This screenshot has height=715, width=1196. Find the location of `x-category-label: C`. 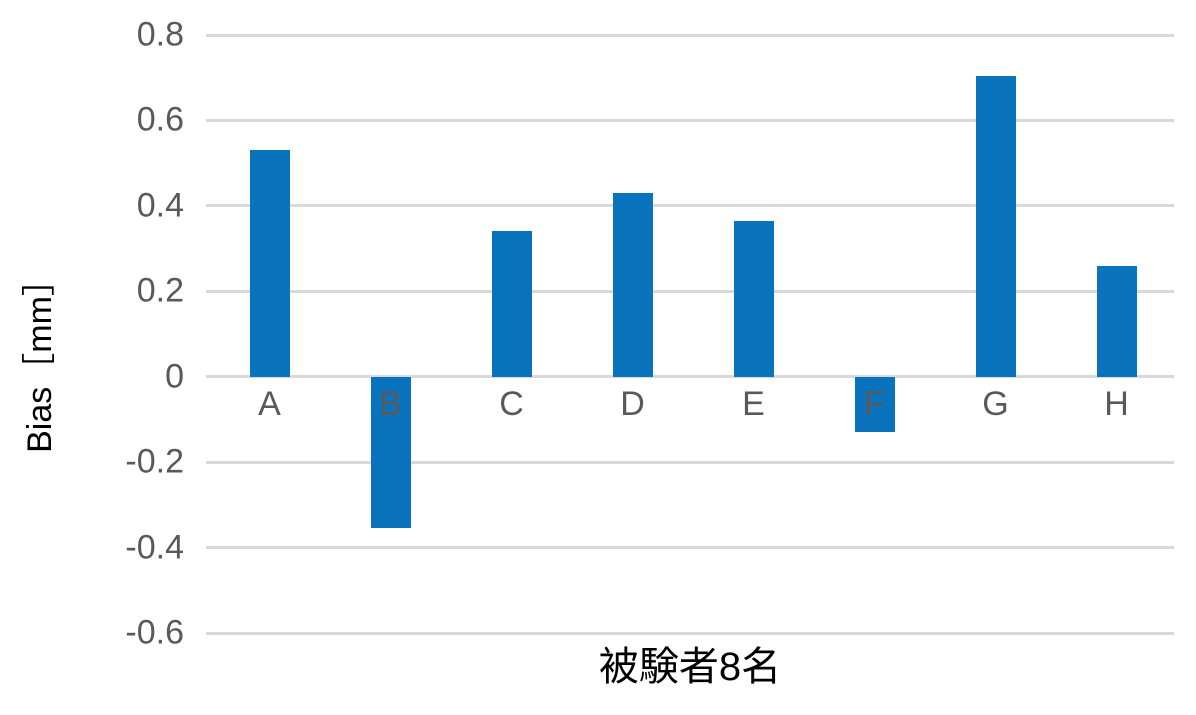

x-category-label: C is located at coordinates (511, 403).